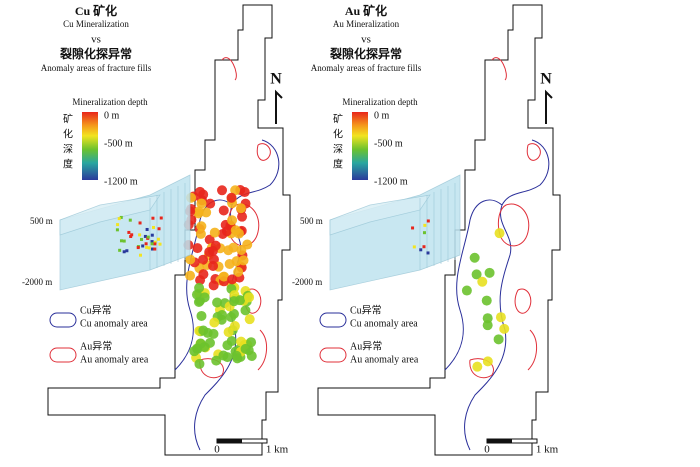 Image resolution: width=700 pixels, height=467 pixels. What do you see at coordinates (366, 68) in the screenshot?
I see `subtitle-en: Anomaly areas of fracture fills` at bounding box center [366, 68].